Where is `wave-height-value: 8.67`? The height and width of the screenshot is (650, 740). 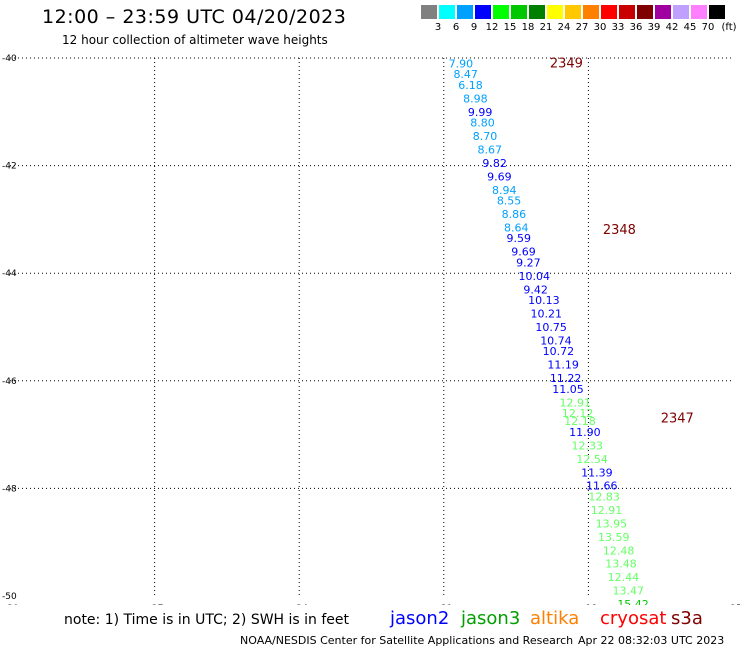
wave-height-value: 8.67 is located at coordinates (490, 149).